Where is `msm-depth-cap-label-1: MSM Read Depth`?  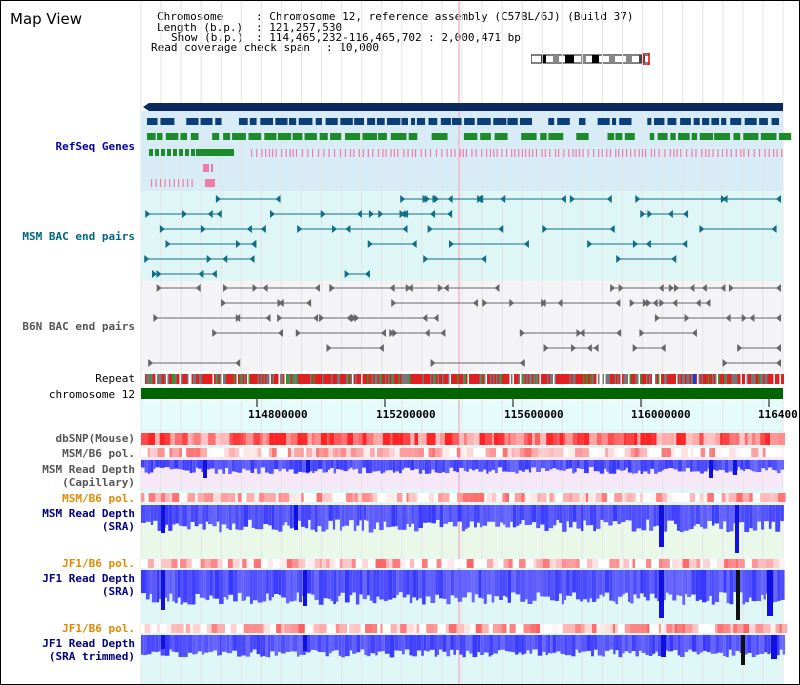 msm-depth-cap-label-1: MSM Read Depth is located at coordinates (88, 469).